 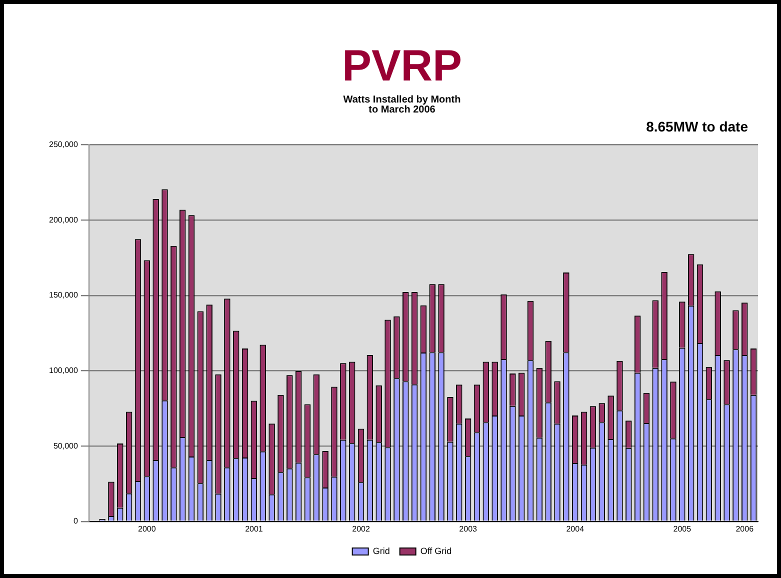 What do you see at coordinates (147, 529) in the screenshot?
I see `x-tick-label: 2000` at bounding box center [147, 529].